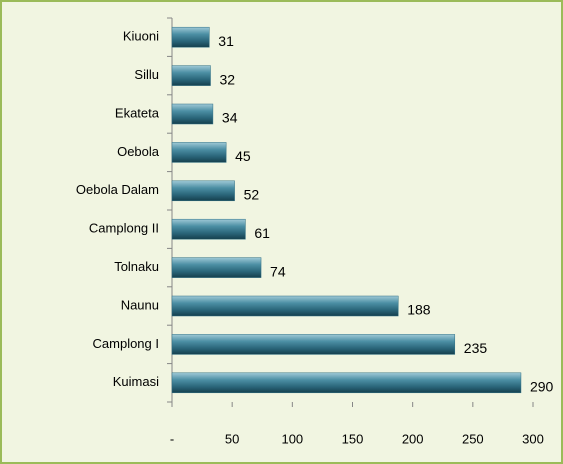 Image resolution: width=563 pixels, height=464 pixels. What do you see at coordinates (124, 228) in the screenshot?
I see `y-tick-label: Camplong II` at bounding box center [124, 228].